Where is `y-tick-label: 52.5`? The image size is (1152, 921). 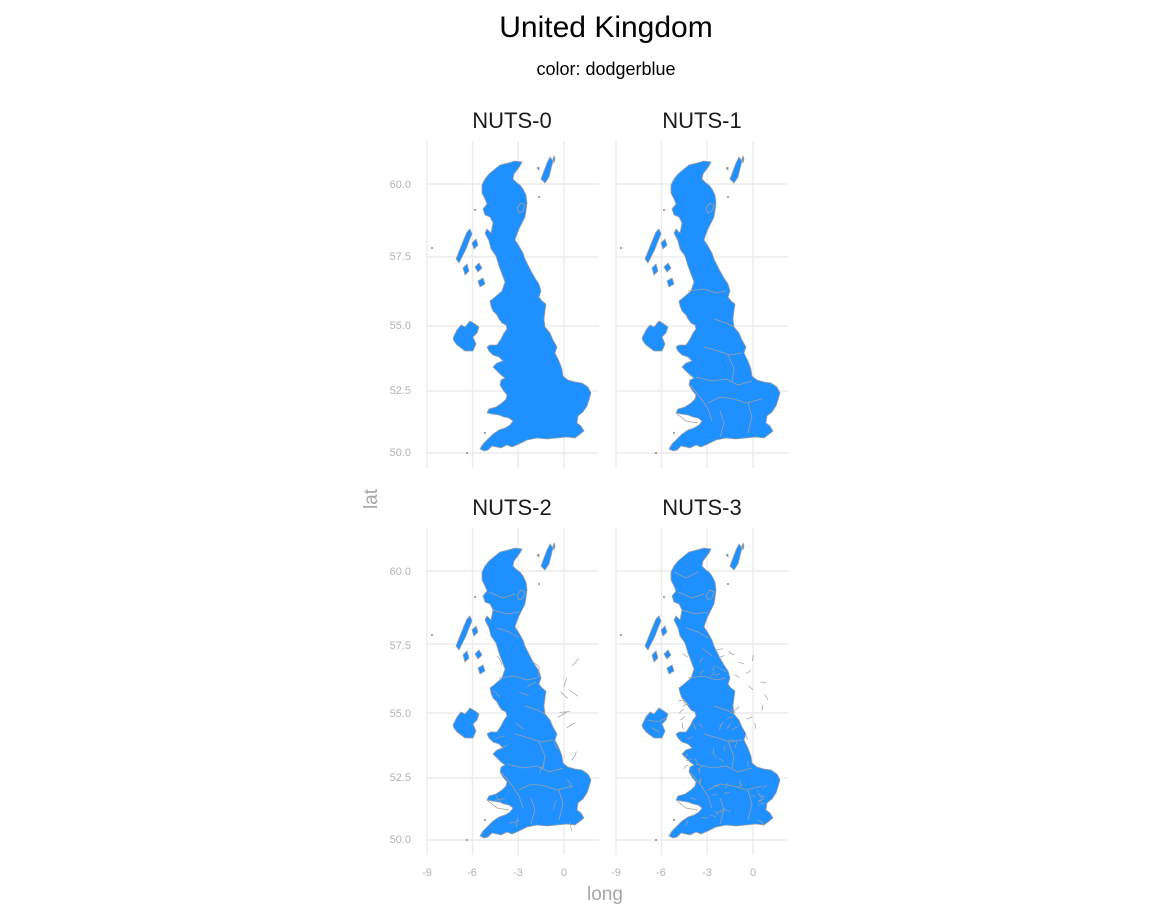
y-tick-label: 52.5 is located at coordinates (400, 778).